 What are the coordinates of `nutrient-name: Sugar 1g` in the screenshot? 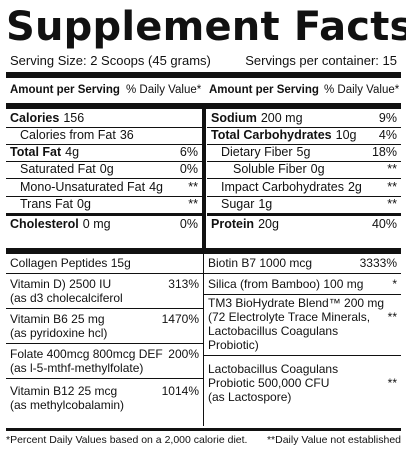 It's located at (246, 204).